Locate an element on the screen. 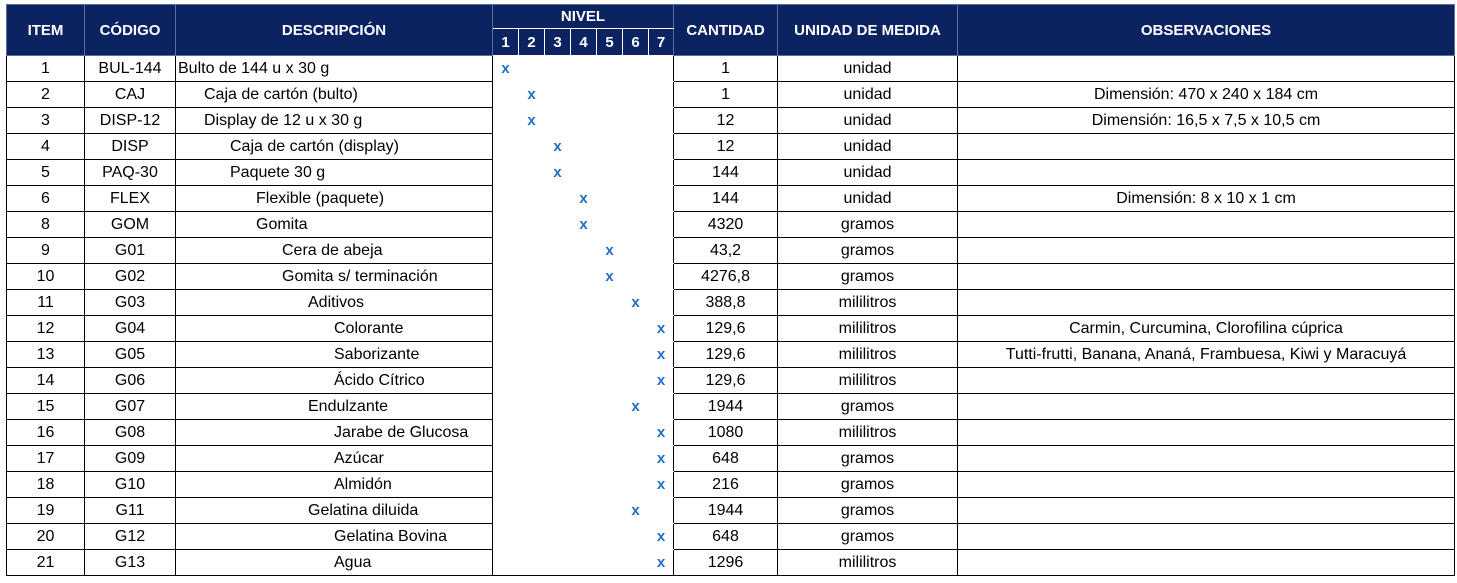 Image resolution: width=1457 pixels, height=583 pixels. cell-codigo: G02 is located at coordinates (130, 276).